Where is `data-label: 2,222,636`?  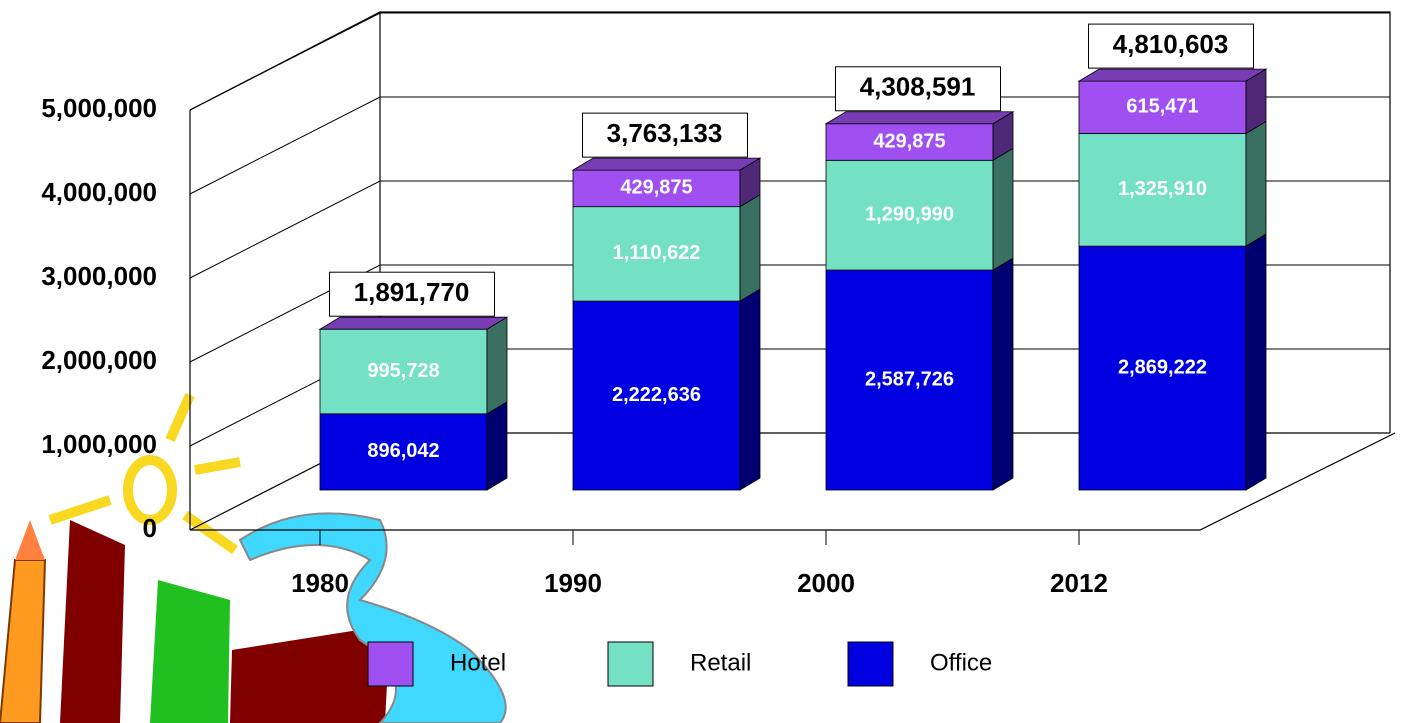
data-label: 2,222,636 is located at coordinates (656, 395).